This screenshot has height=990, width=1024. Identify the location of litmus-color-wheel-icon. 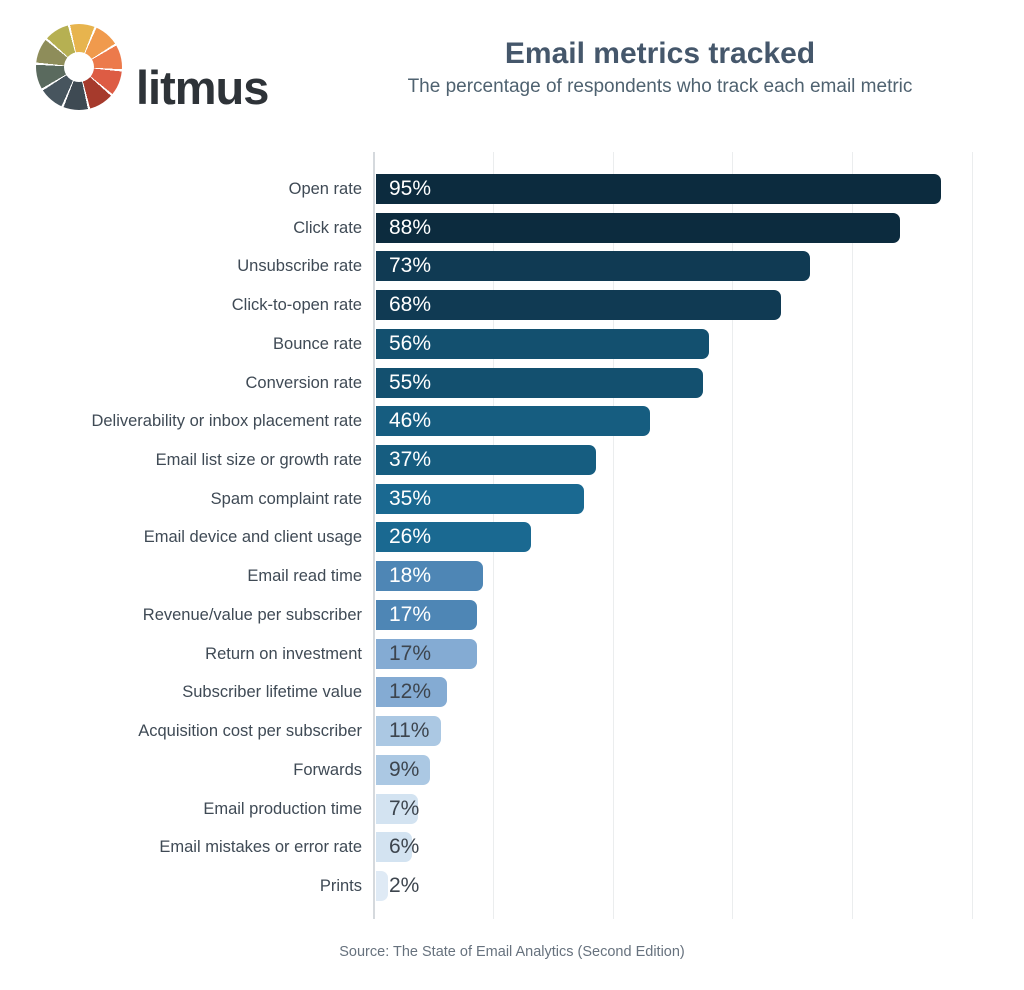
(79, 67).